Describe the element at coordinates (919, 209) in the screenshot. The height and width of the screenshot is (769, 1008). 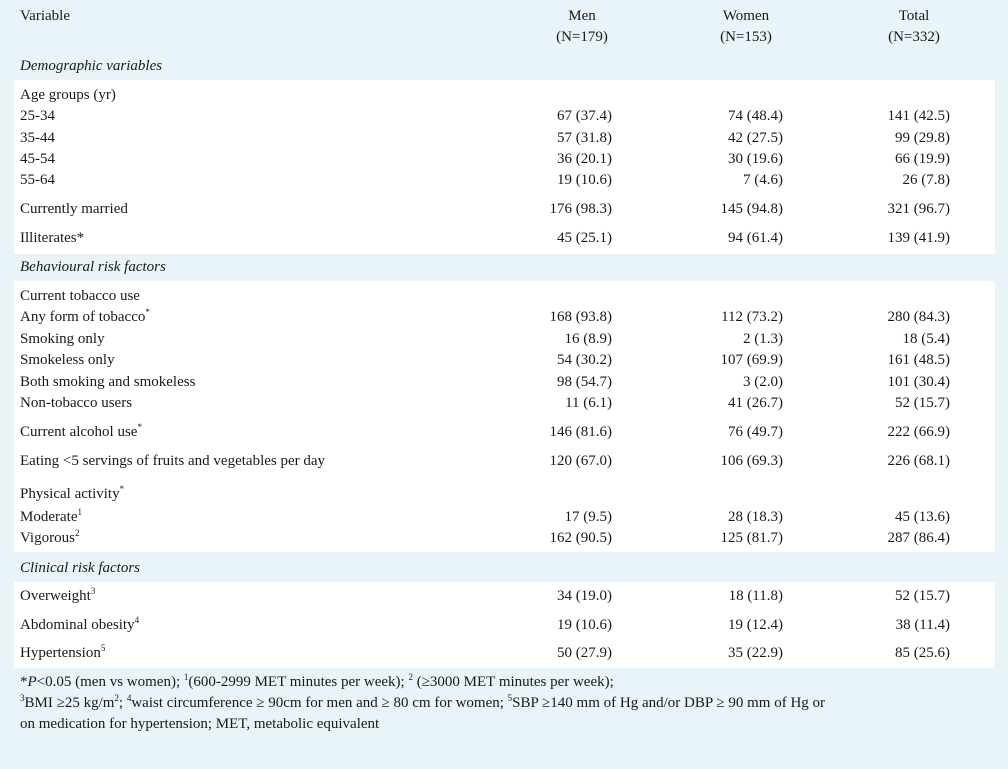
I see `cell-total: 321 (96.7)` at that location.